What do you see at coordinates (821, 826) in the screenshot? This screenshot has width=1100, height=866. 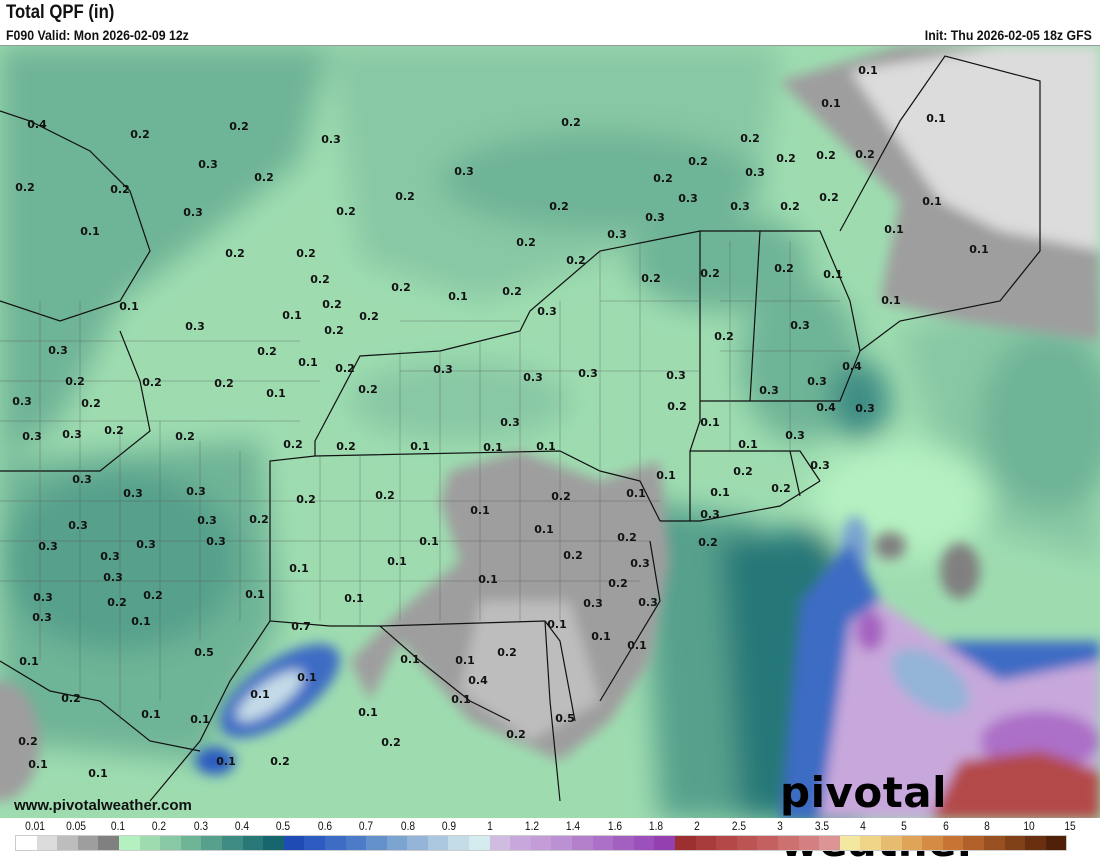 I see `legend-label: 3.5` at bounding box center [821, 826].